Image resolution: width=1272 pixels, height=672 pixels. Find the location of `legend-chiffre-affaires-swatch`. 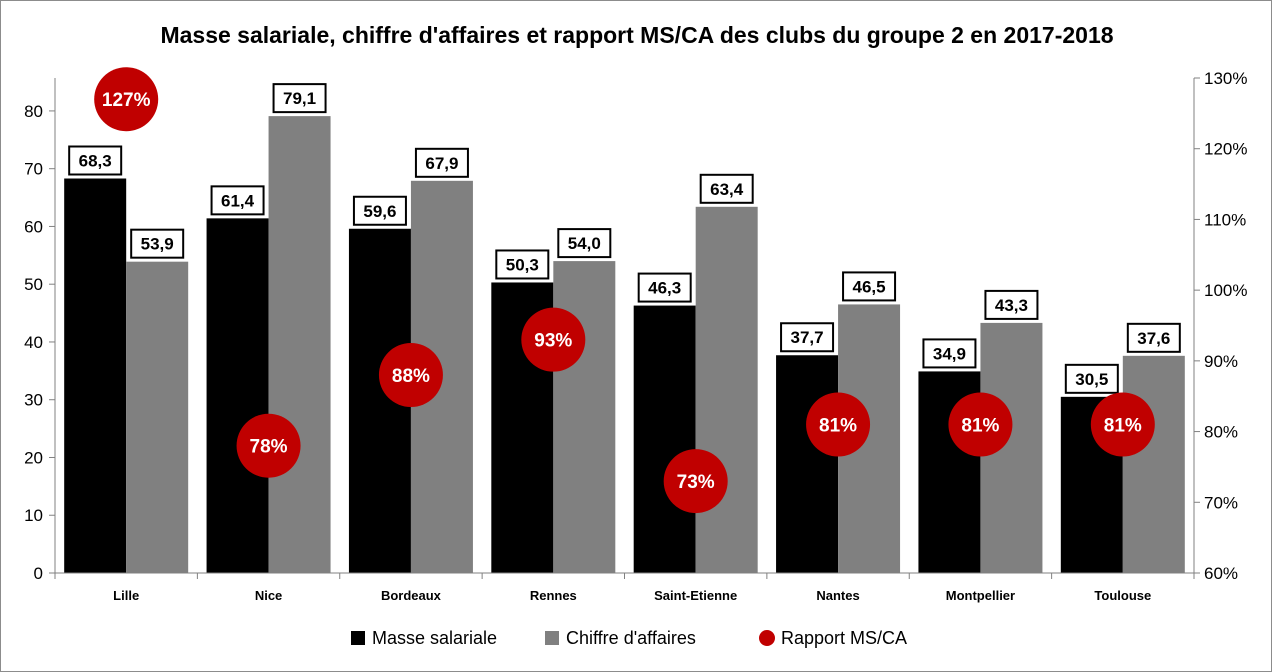

legend-chiffre-affaires-swatch is located at coordinates (552, 638).